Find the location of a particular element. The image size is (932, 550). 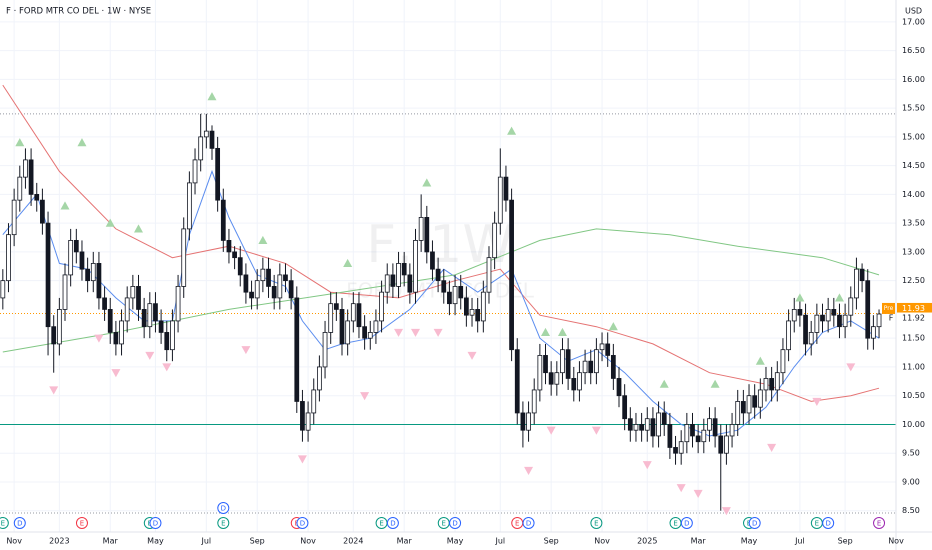

x-tick-label: 2023 is located at coordinates (59, 541).